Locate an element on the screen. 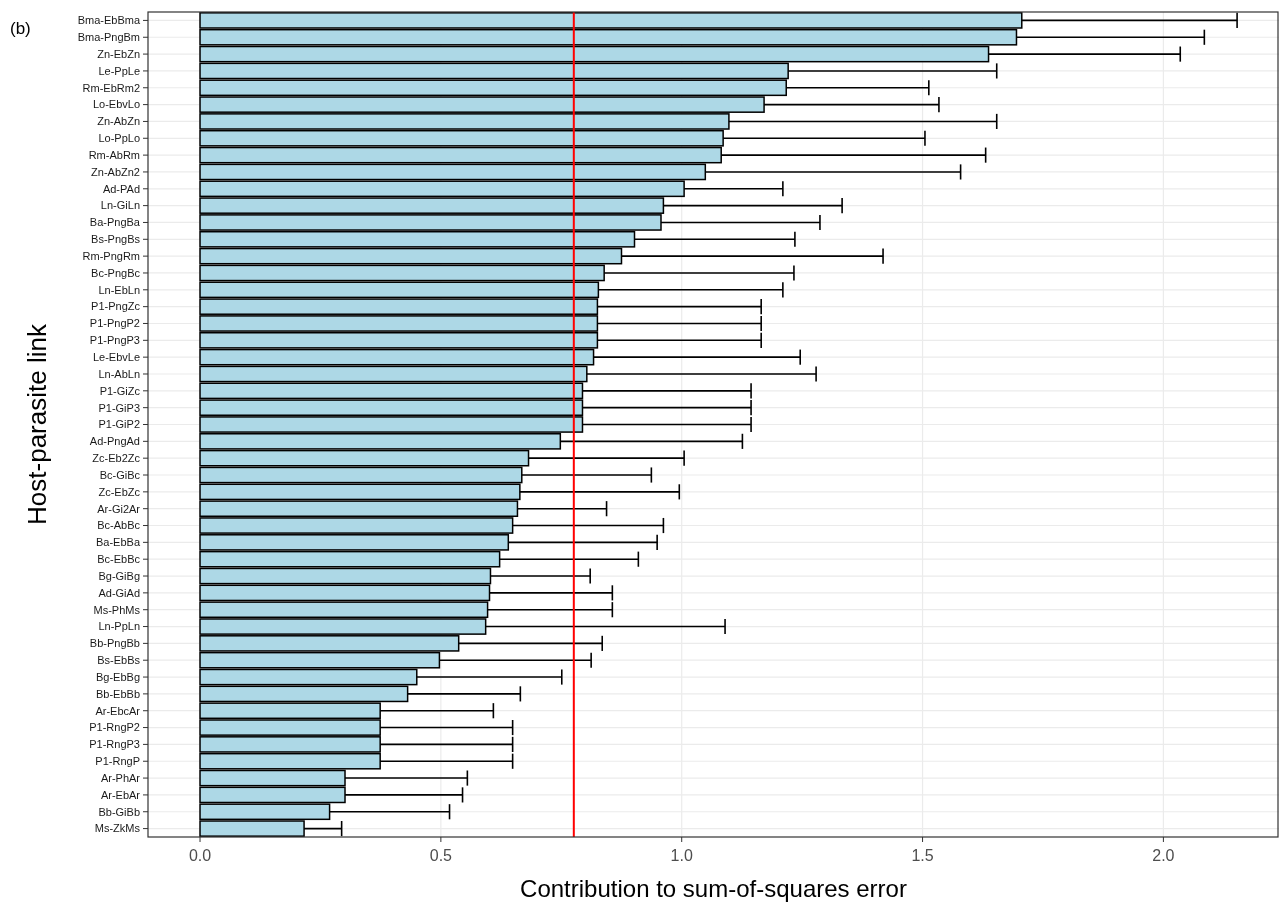 This screenshot has height=907, width=1279. y-tick-label: Zc-EbZc is located at coordinates (119, 491).